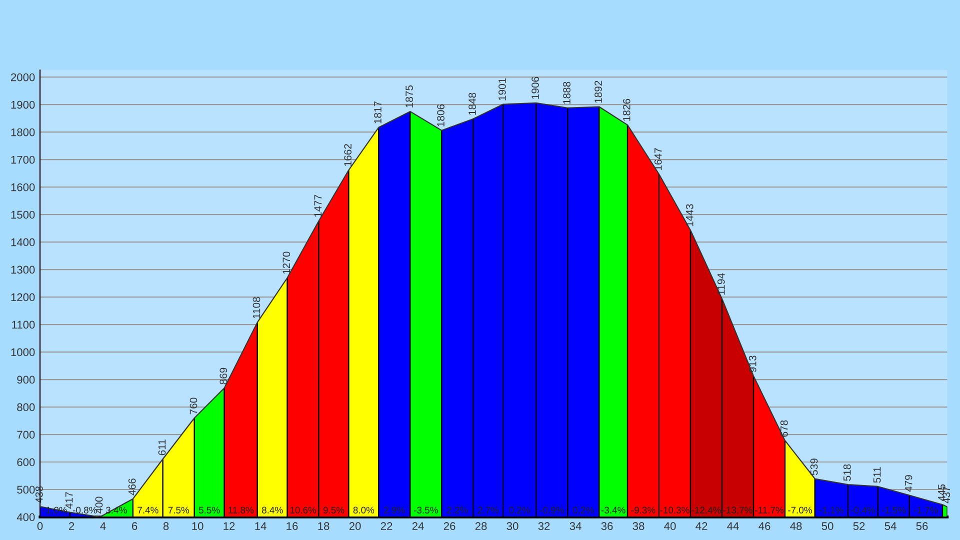  I want to click on x-tick-label: 54, so click(890, 526).